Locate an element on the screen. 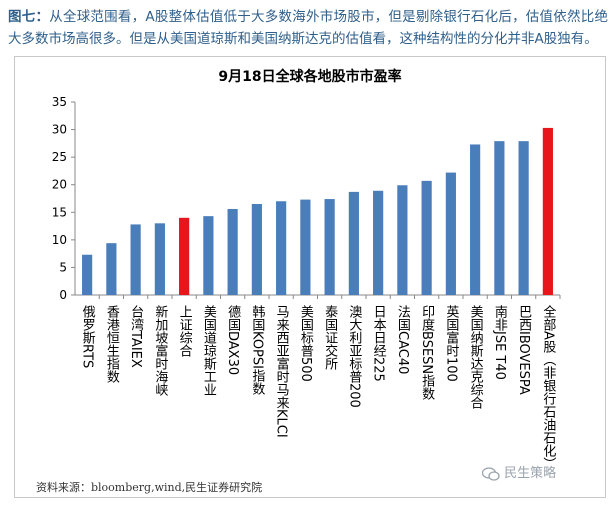 This screenshot has width=616, height=509. y-tick-label: 35 is located at coordinates (59, 102).